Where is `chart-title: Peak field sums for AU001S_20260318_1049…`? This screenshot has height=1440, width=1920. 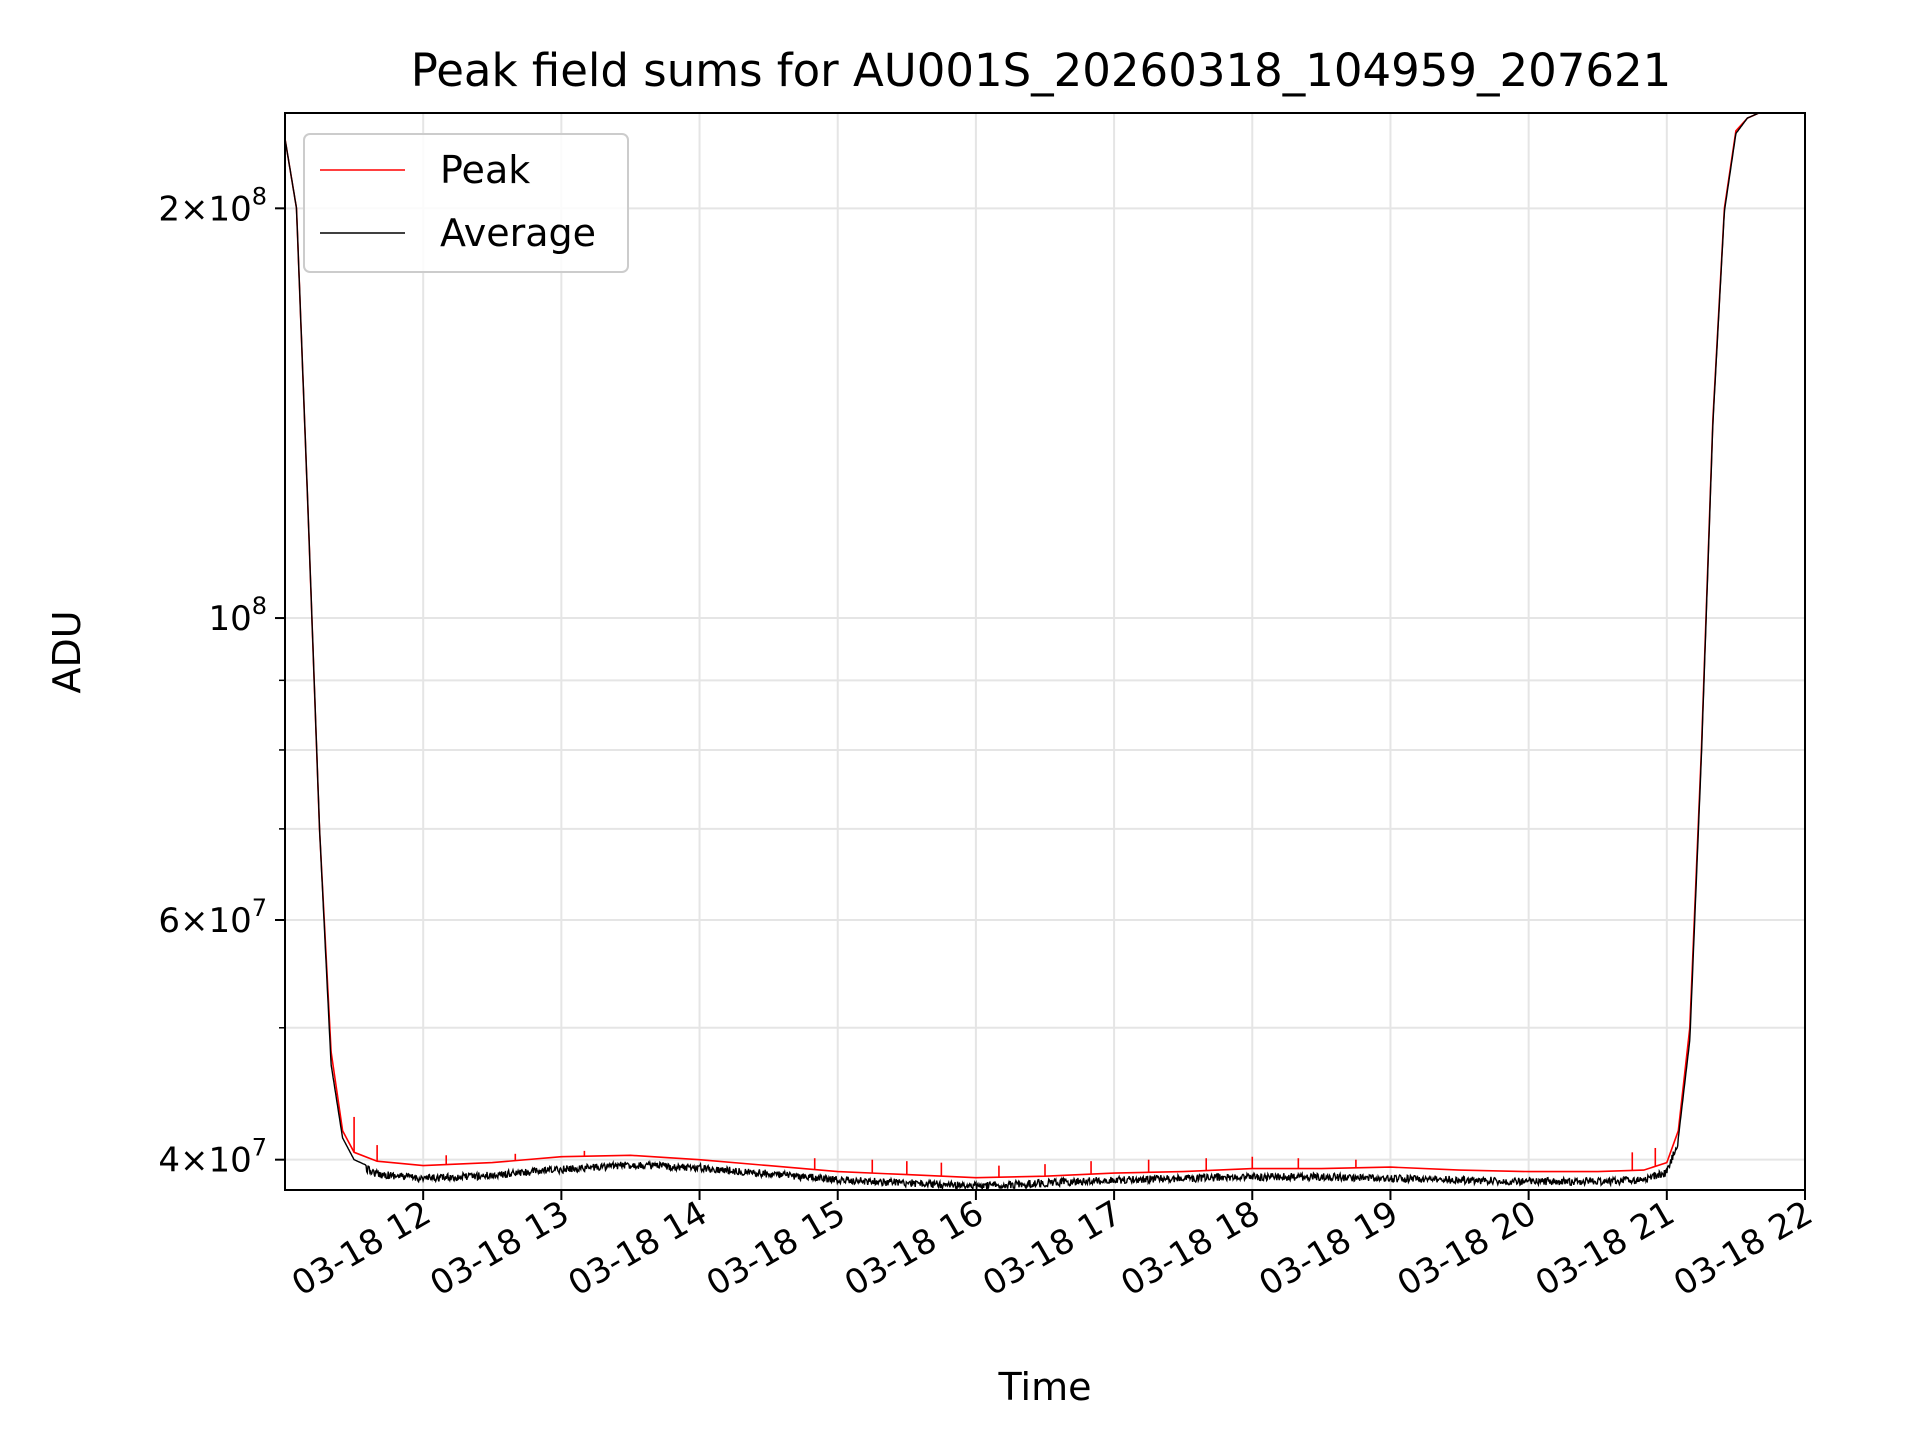
chart-title: Peak field sums for AU001S_20260318_1049… is located at coordinates (1041, 70).